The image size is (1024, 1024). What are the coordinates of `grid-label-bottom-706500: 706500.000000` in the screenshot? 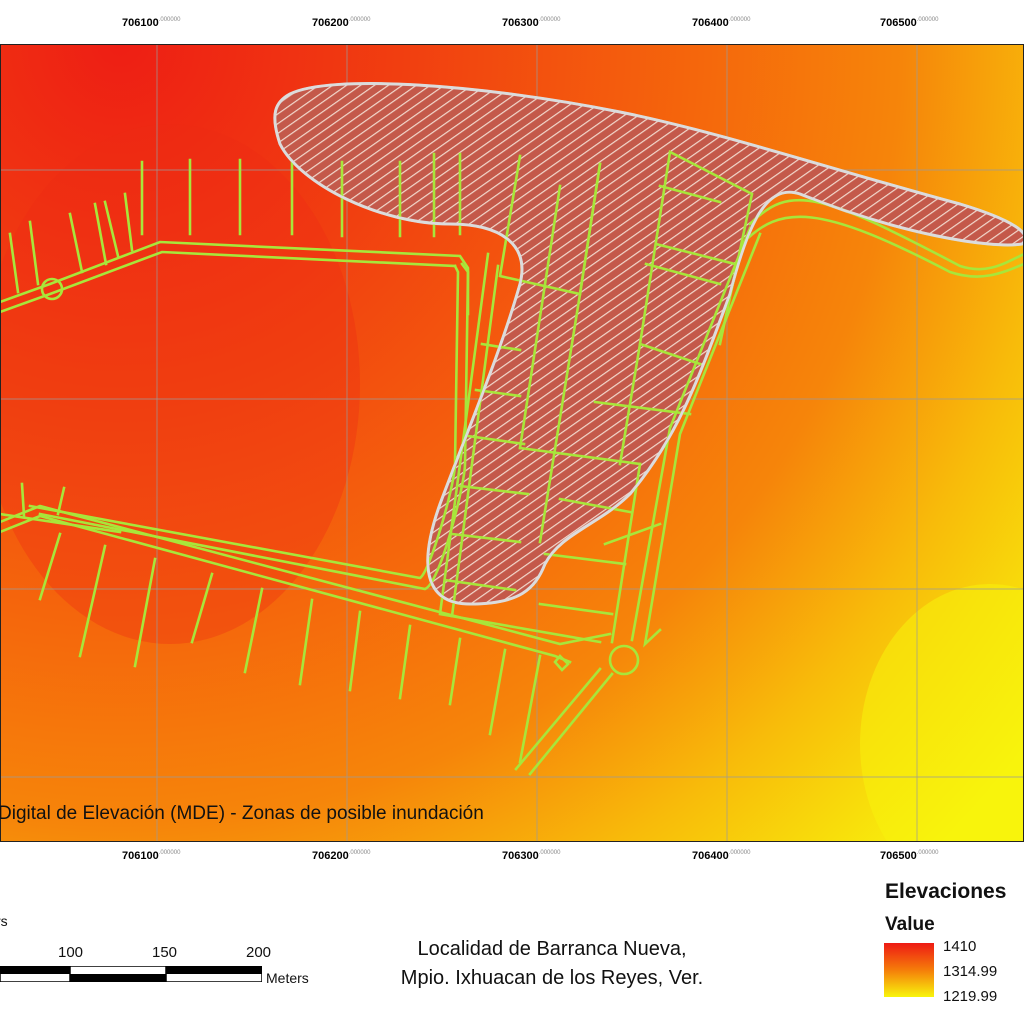 It's located at (909, 856).